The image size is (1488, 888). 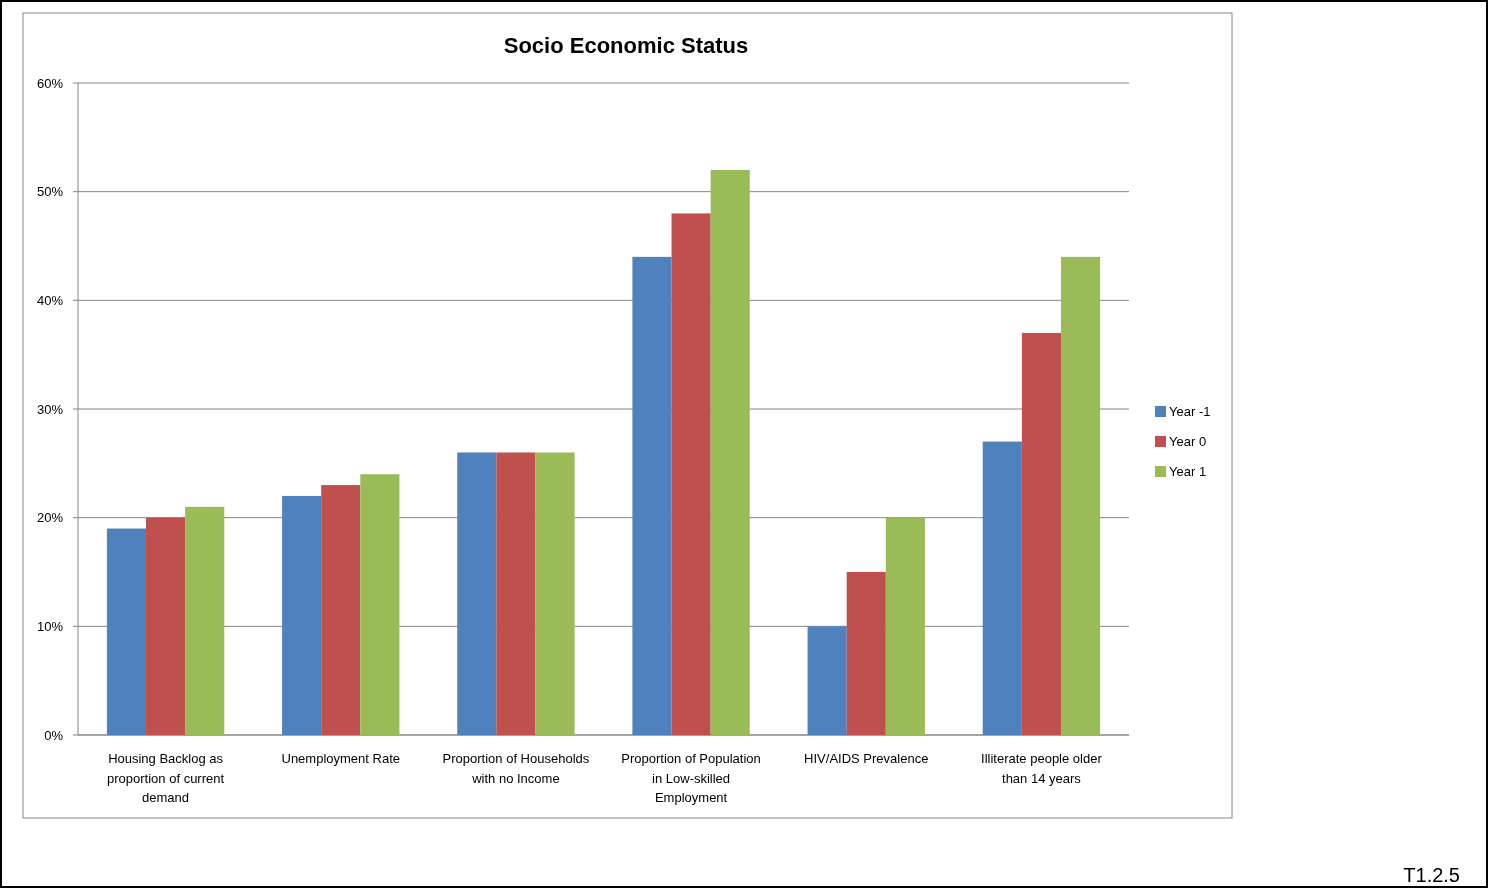 I want to click on legend-label: Year -1, so click(x=1190, y=411).